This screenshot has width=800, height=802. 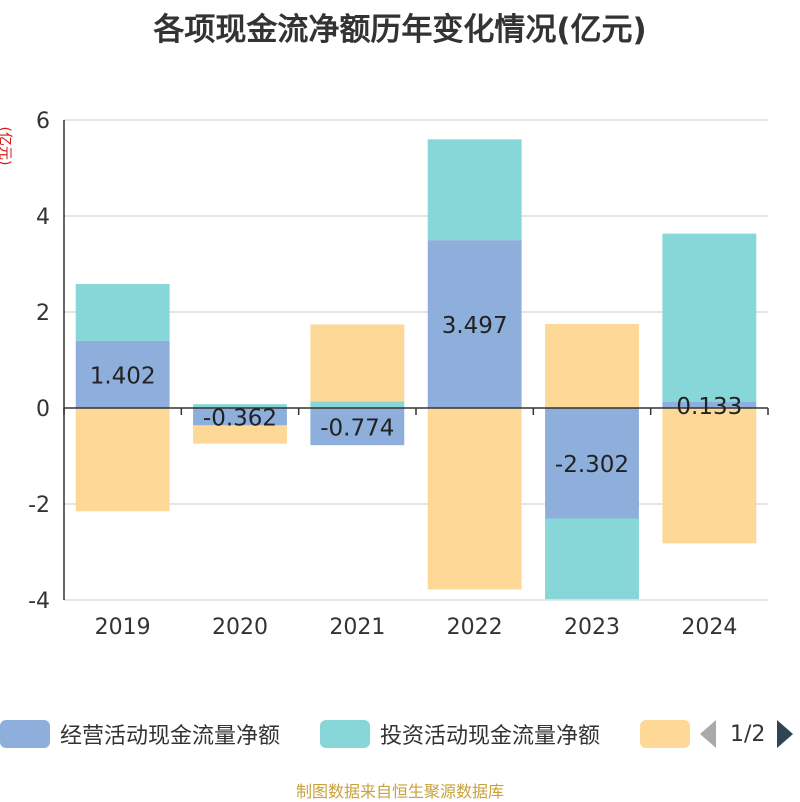 I want to click on legend-pager: 1/2, so click(x=747, y=734).